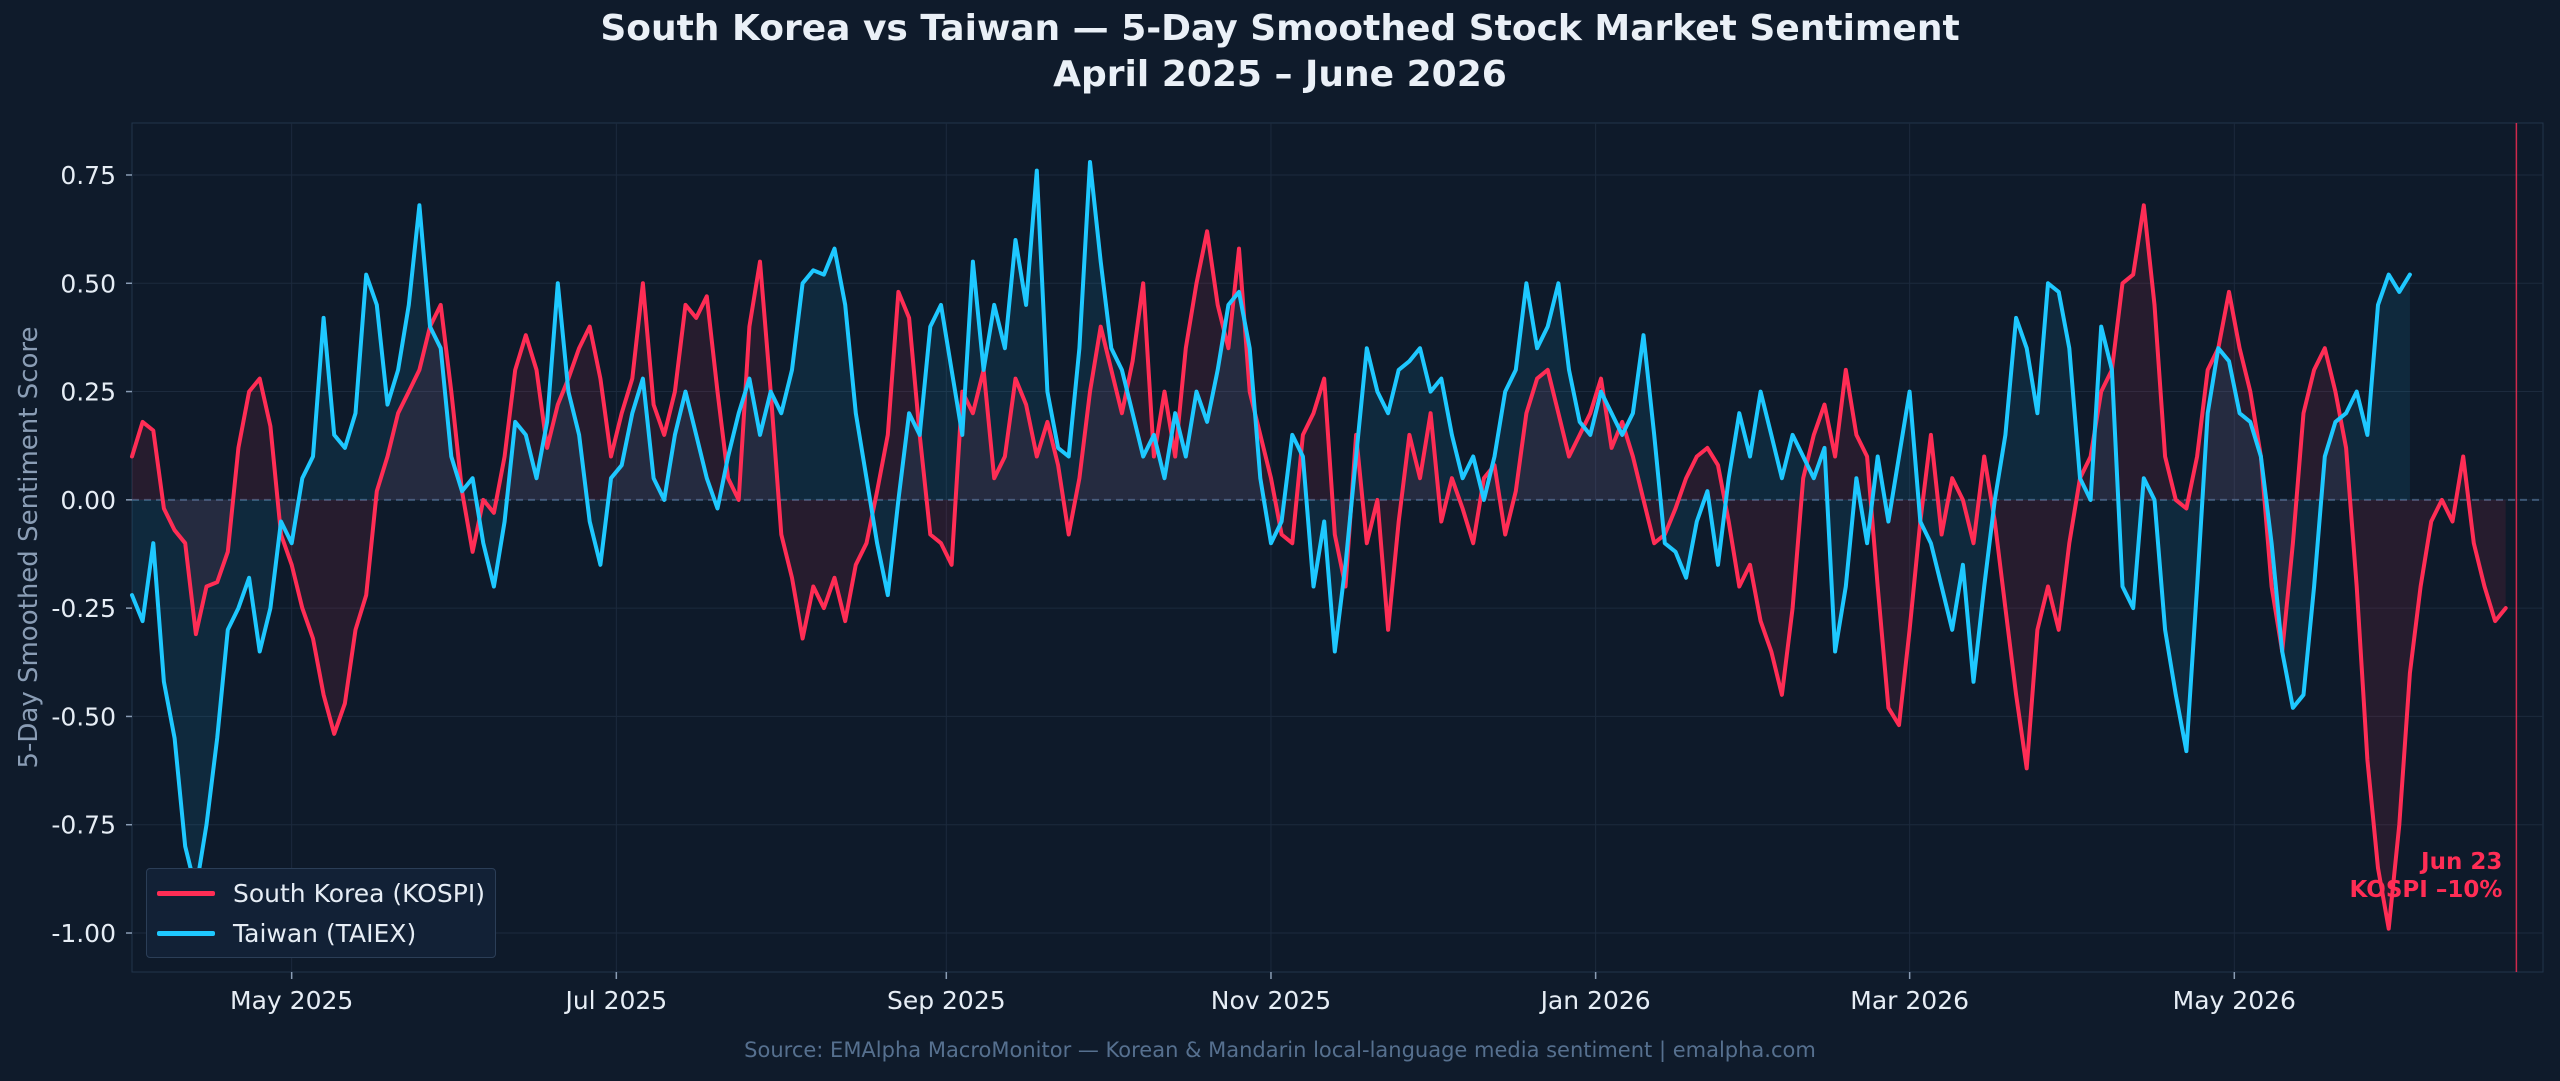 The image size is (2560, 1081). I want to click on legend-label-korea: South Korea (KOSPI), so click(359, 893).